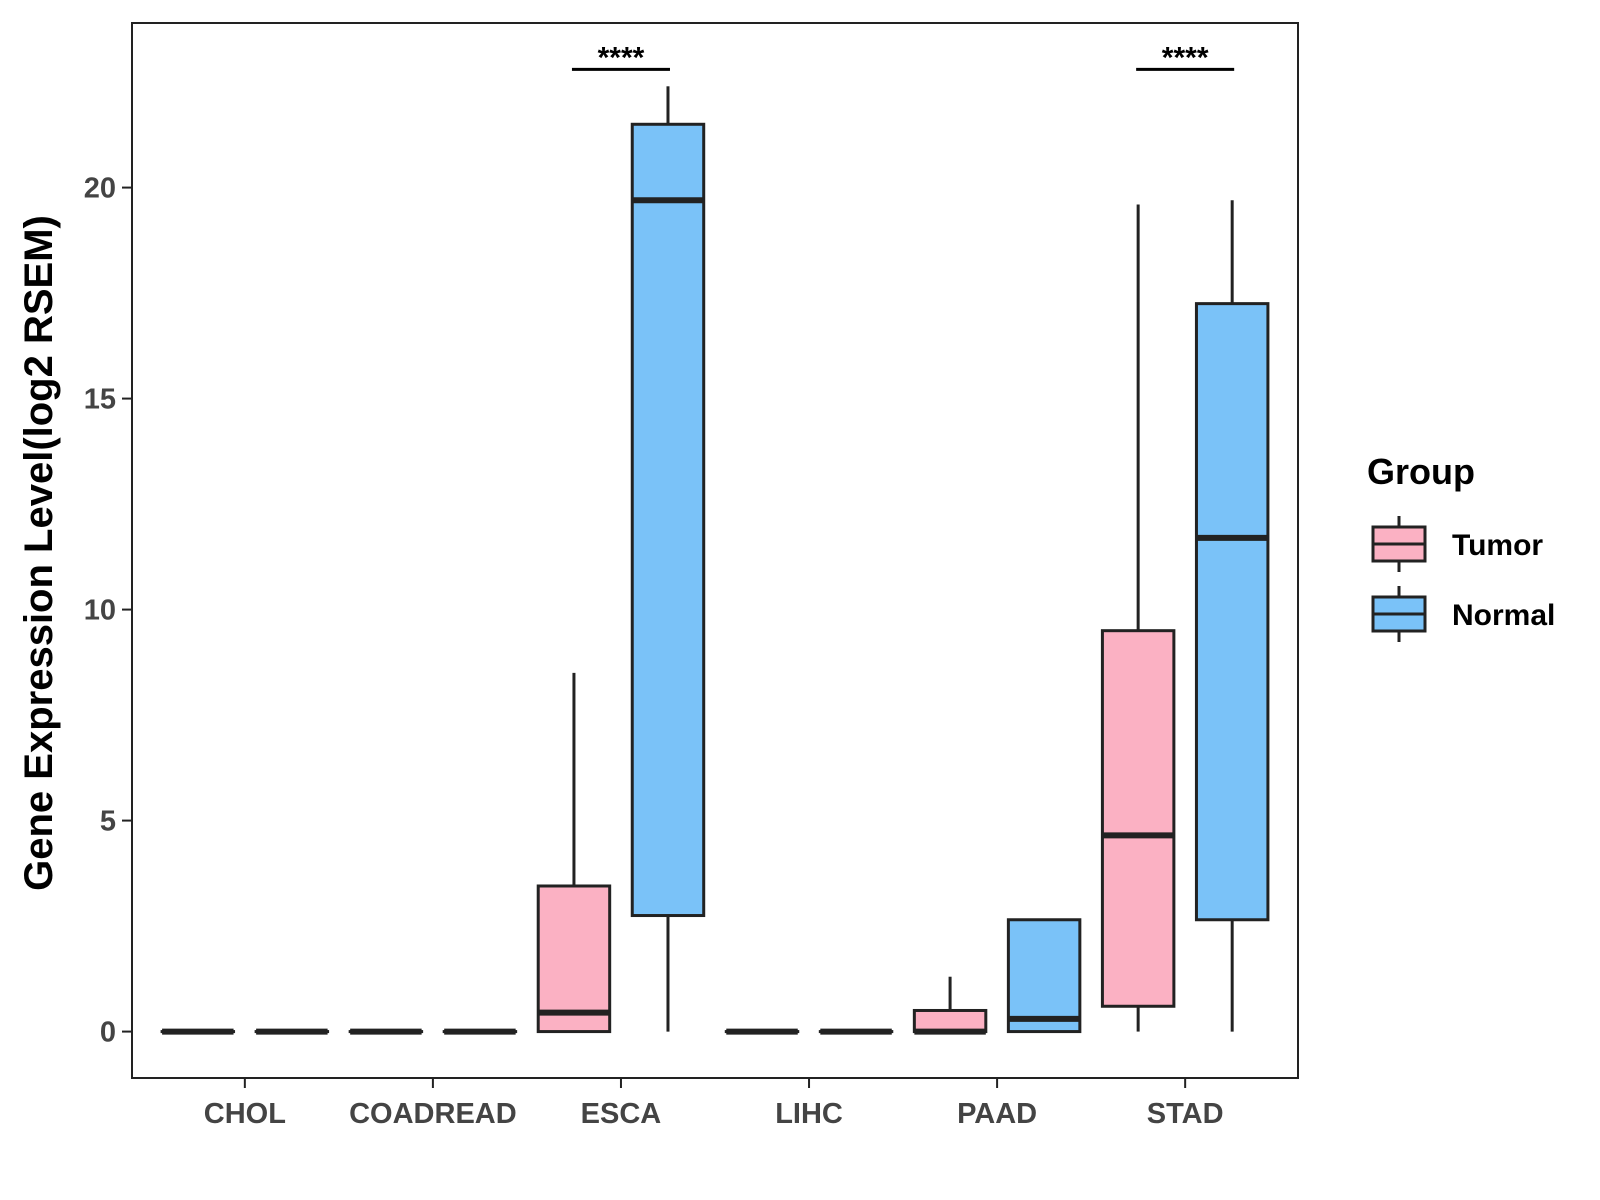  I want to click on legend: Group Tumor Normal, so click(1461, 546).